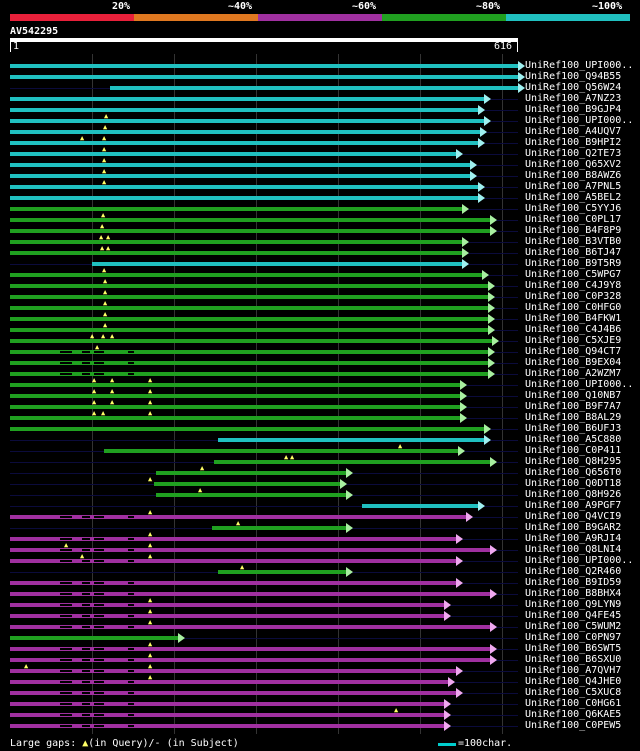 This screenshot has width=640, height=751. Describe the element at coordinates (573, 175) in the screenshot. I see `hit-label-link: UniRef100_B8AWZ6` at that location.